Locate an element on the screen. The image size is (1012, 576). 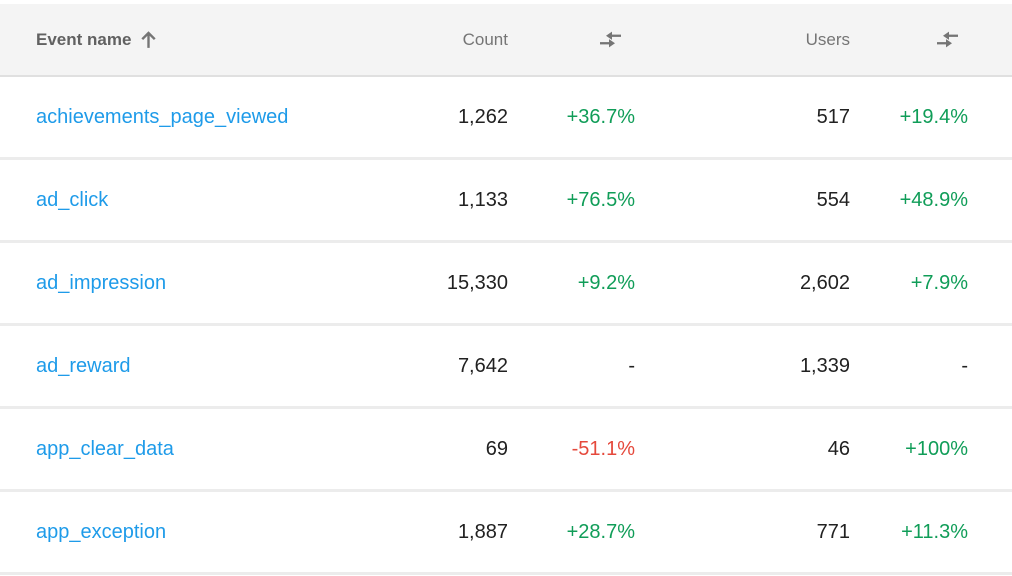
event-name-header-label: Event name is located at coordinates (84, 39).